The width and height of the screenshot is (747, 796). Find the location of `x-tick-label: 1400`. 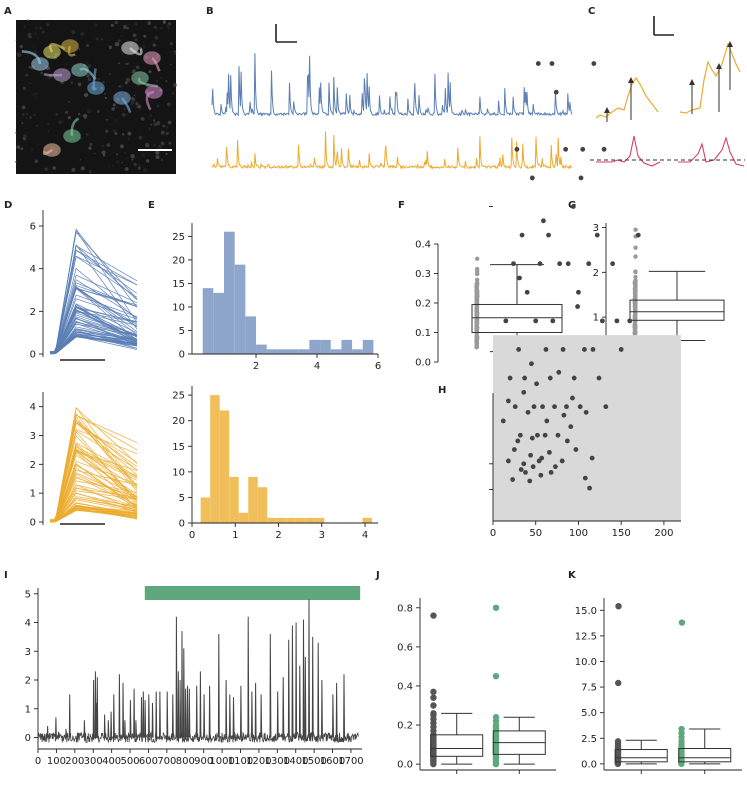

x-tick-label: 1400 is located at coordinates (295, 761).